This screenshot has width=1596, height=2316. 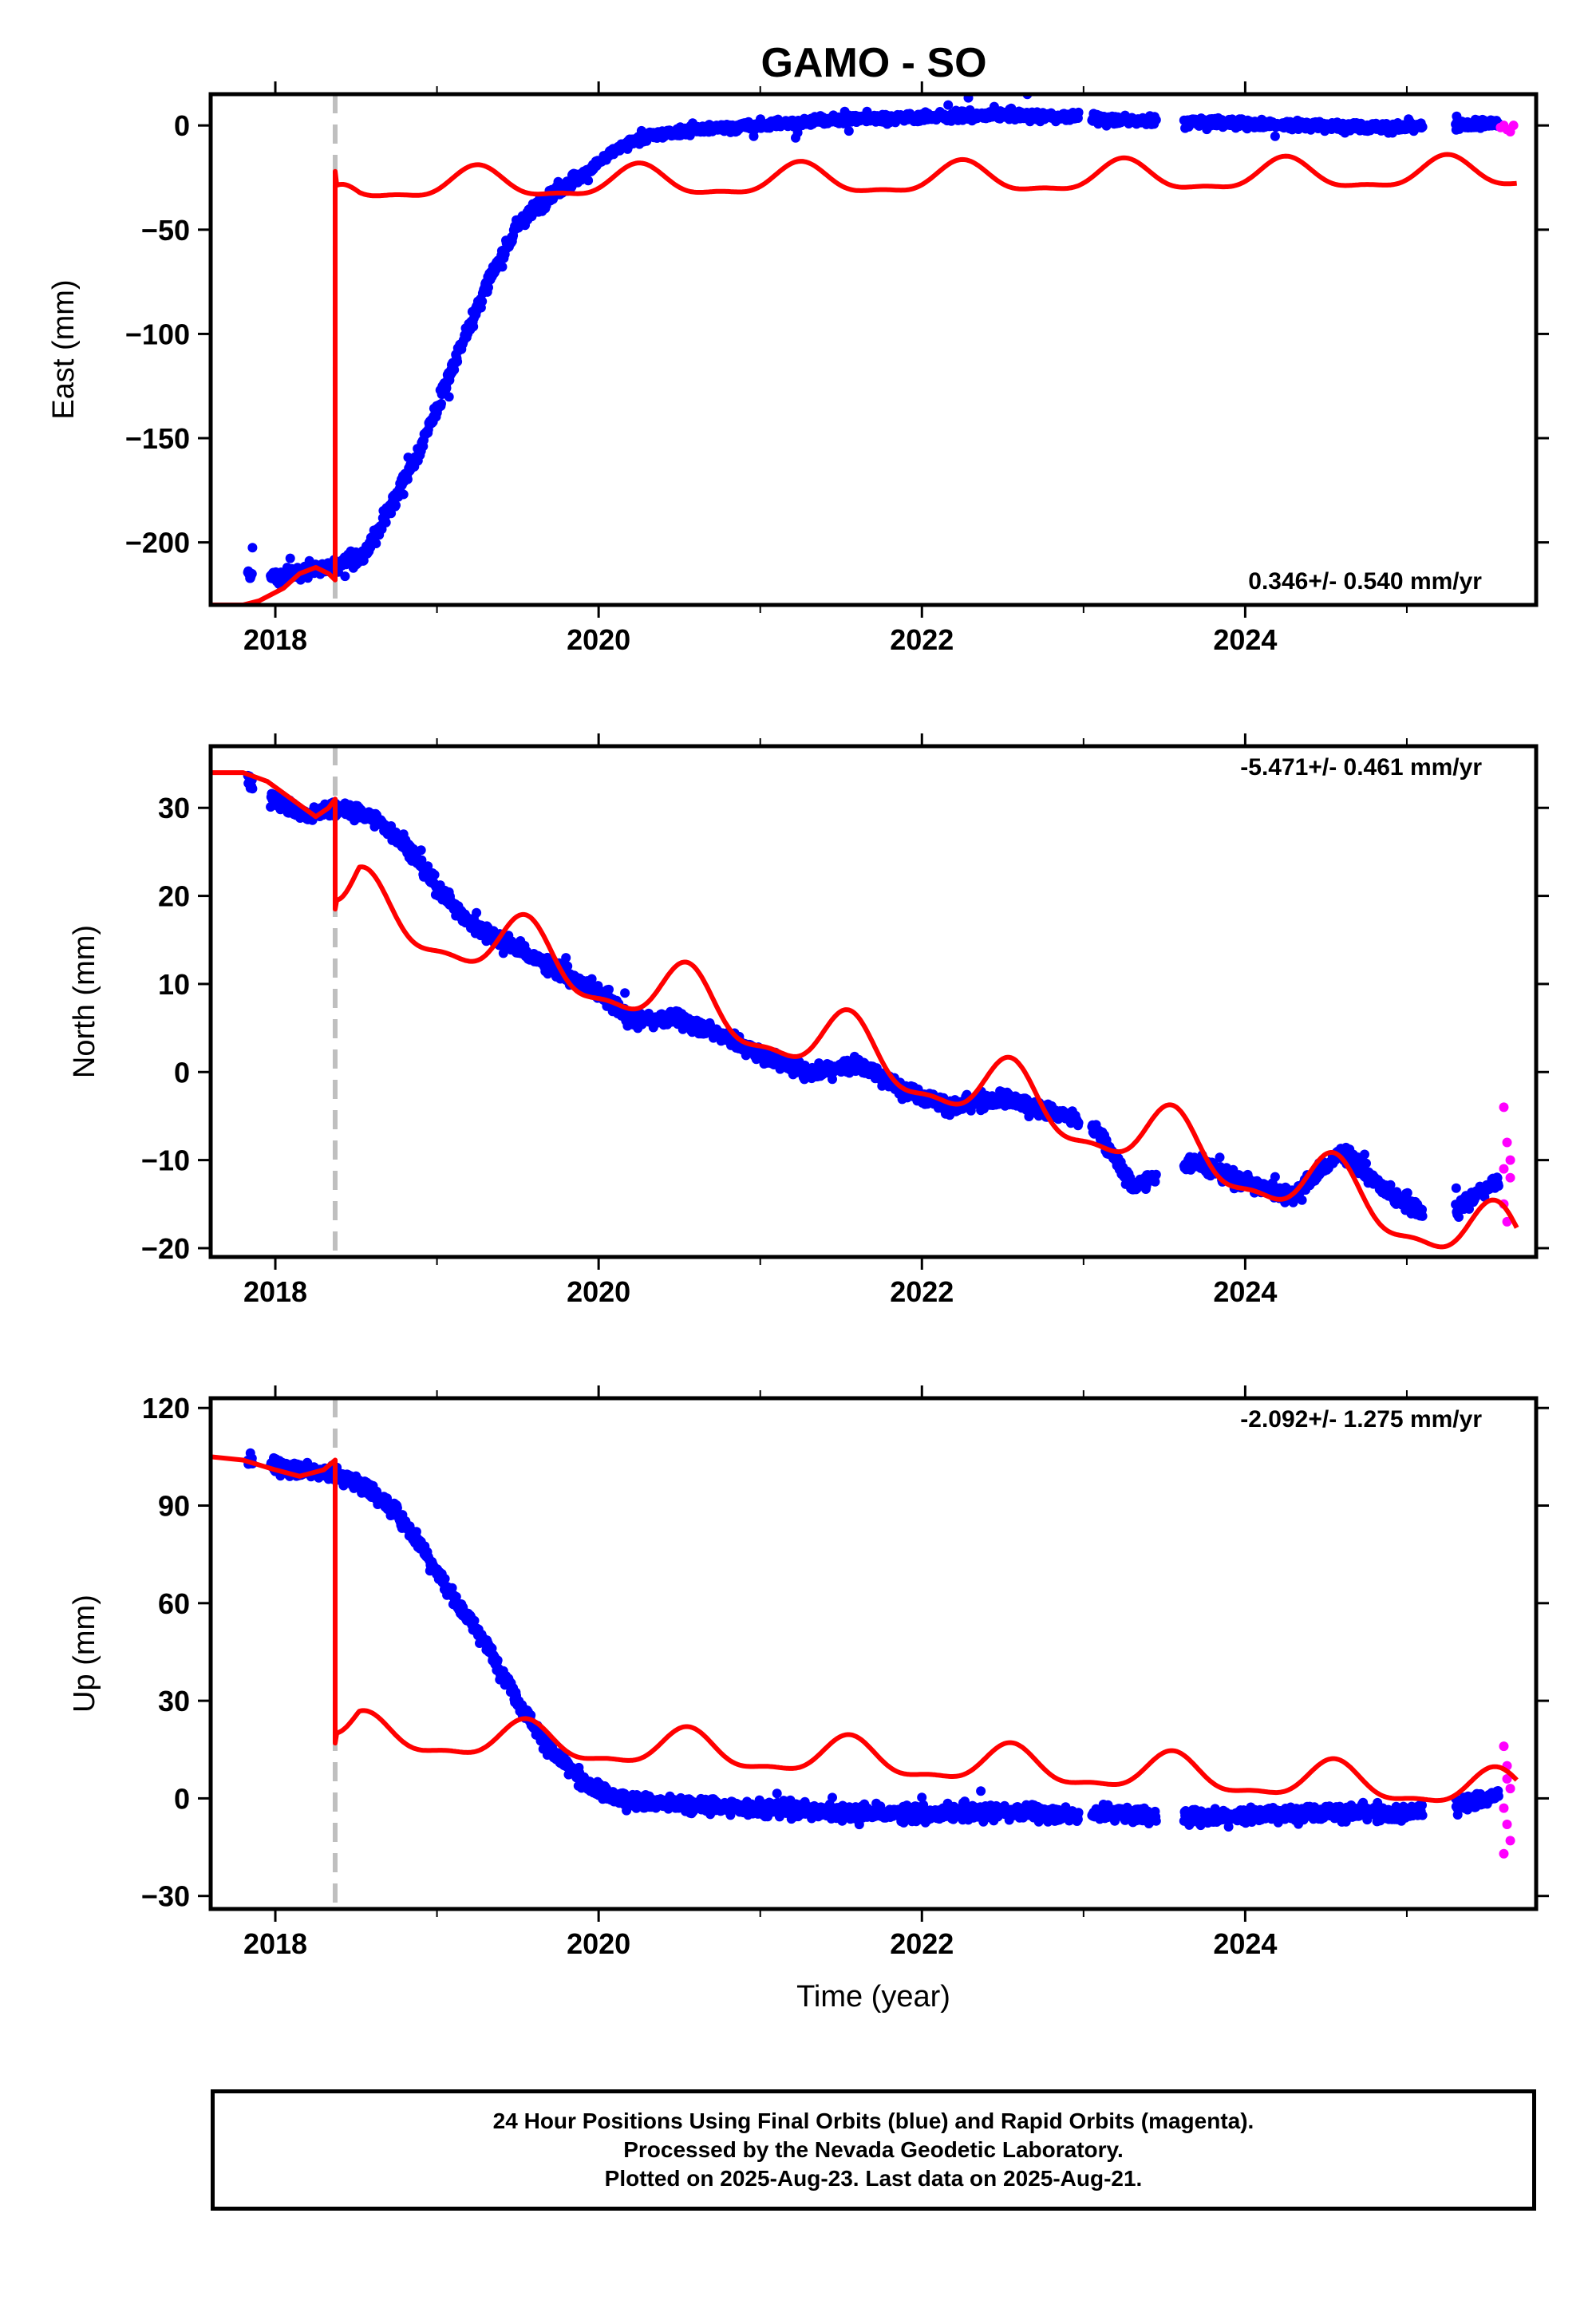 What do you see at coordinates (174, 896) in the screenshot?
I see `y-tick-label: 20` at bounding box center [174, 896].